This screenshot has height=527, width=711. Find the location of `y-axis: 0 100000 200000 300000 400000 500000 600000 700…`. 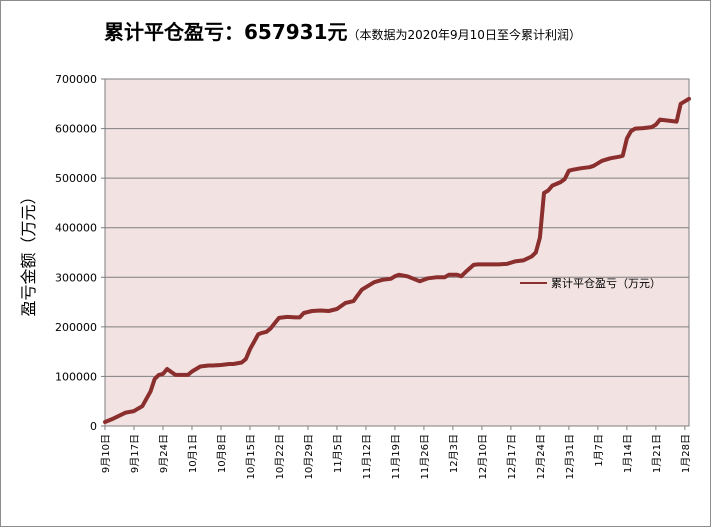

y-axis: 0 100000 200000 300000 400000 500000 600000 700… is located at coordinates (80, 253).